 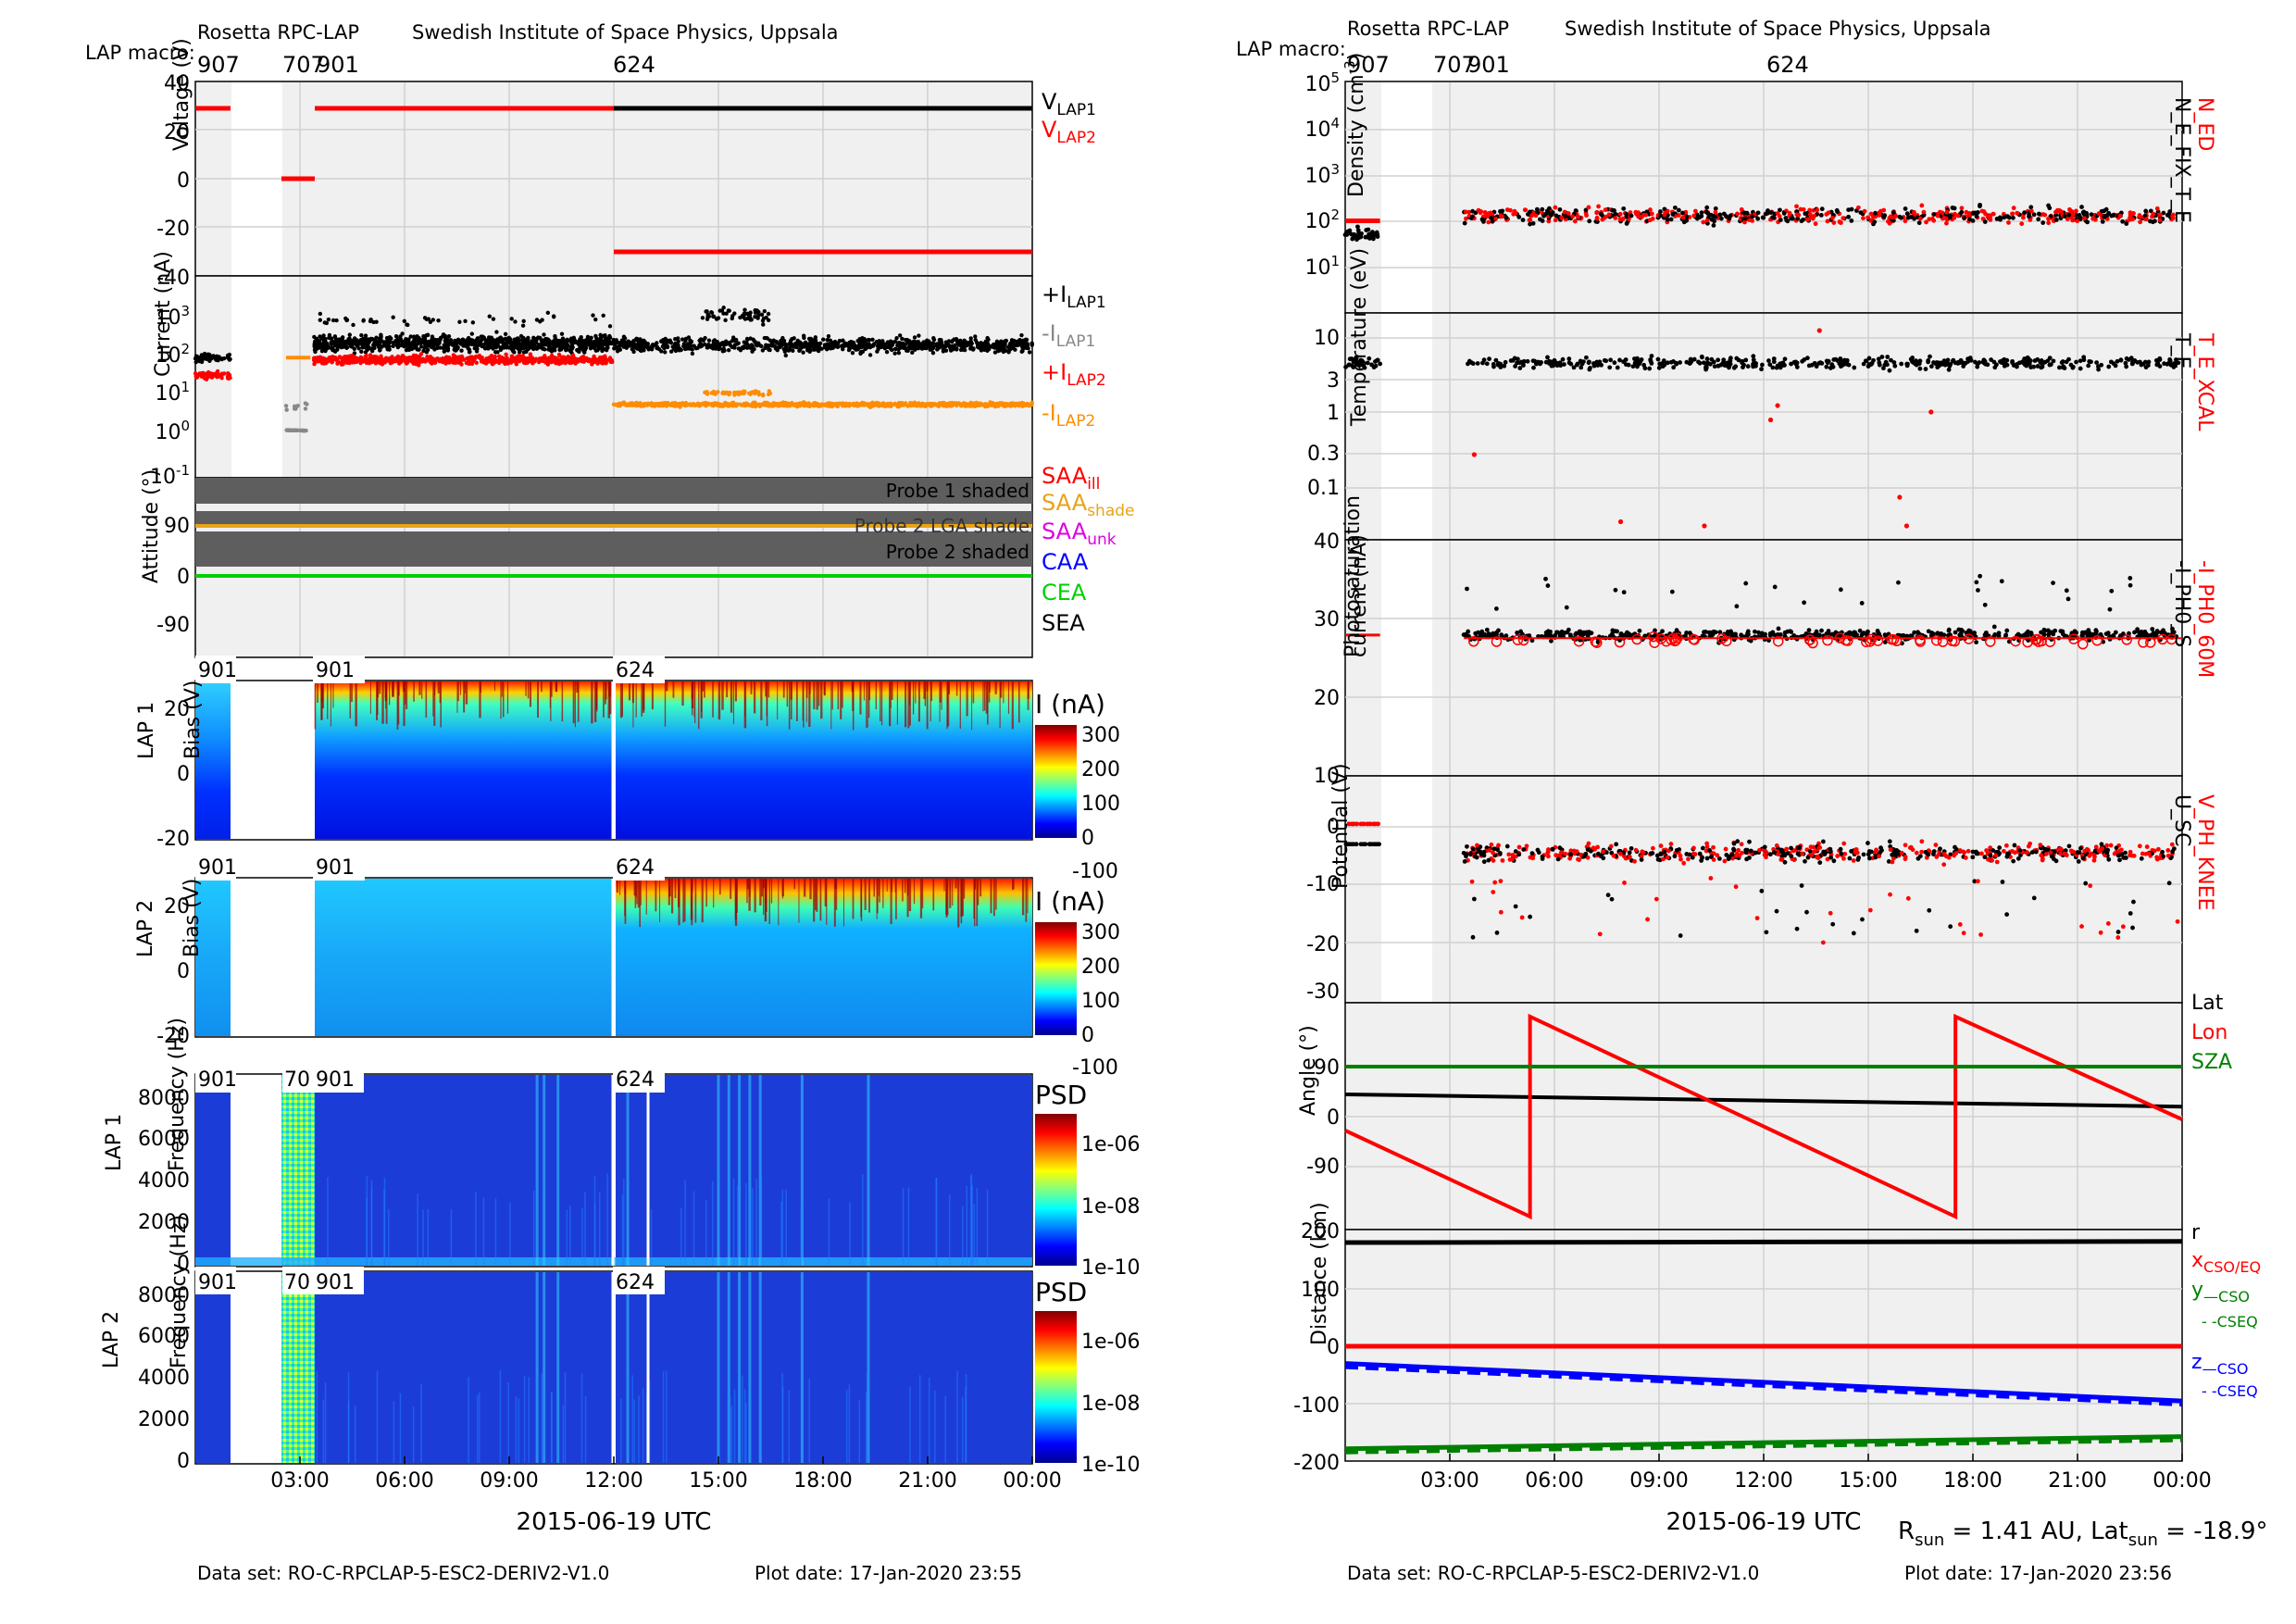 I want to click on left-title: Rosetta RPC-LAP, so click(x=278, y=32).